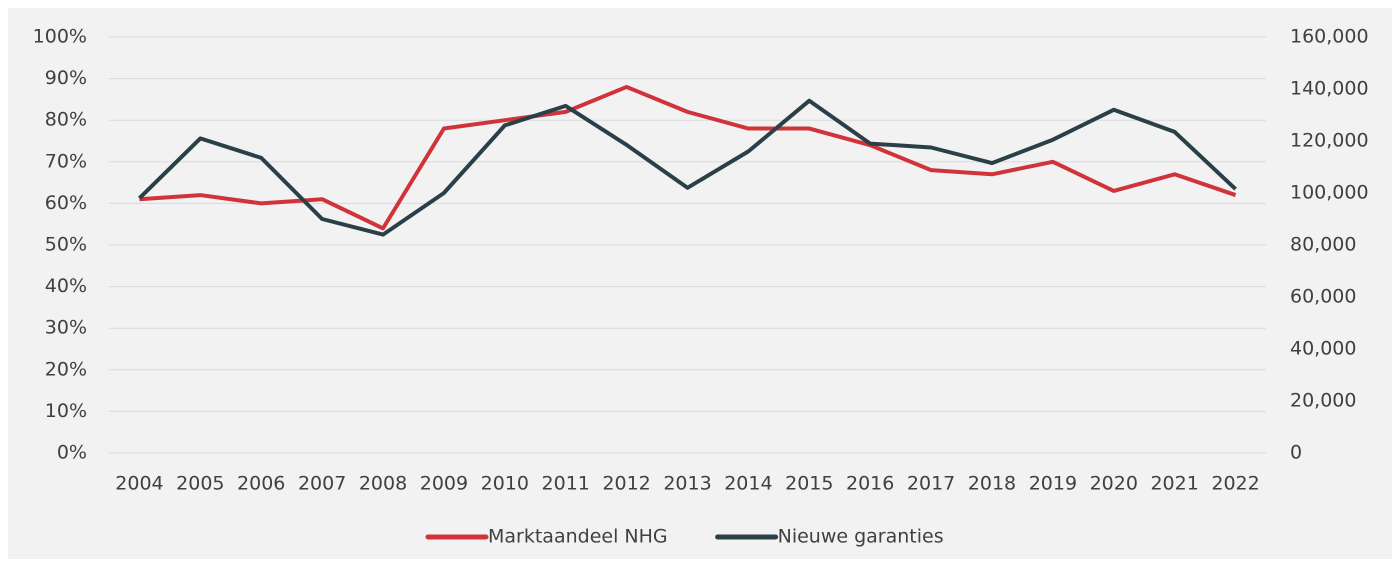 The width and height of the screenshot is (1400, 571). I want to click on legend-label: Marktaandeel NHG, so click(578, 537).